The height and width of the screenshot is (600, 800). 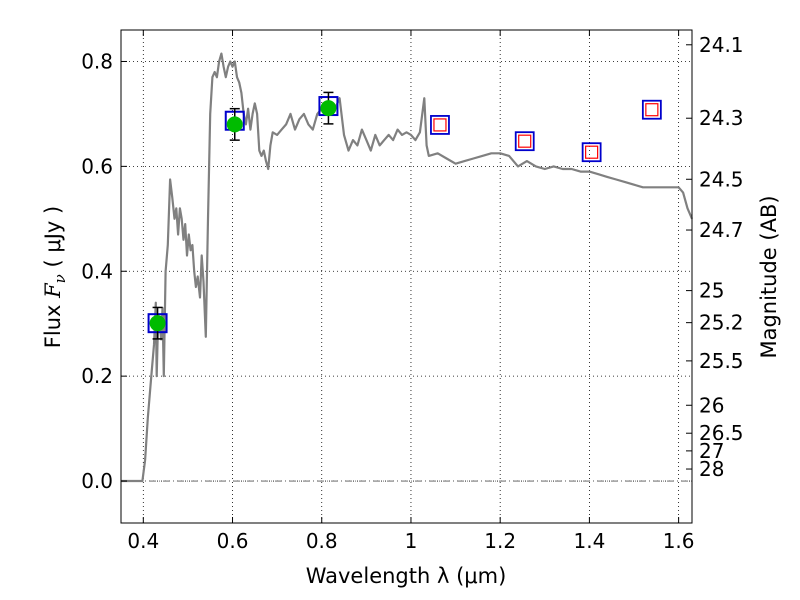 I want to click on y2-tick-label: 24.5, so click(x=721, y=179).